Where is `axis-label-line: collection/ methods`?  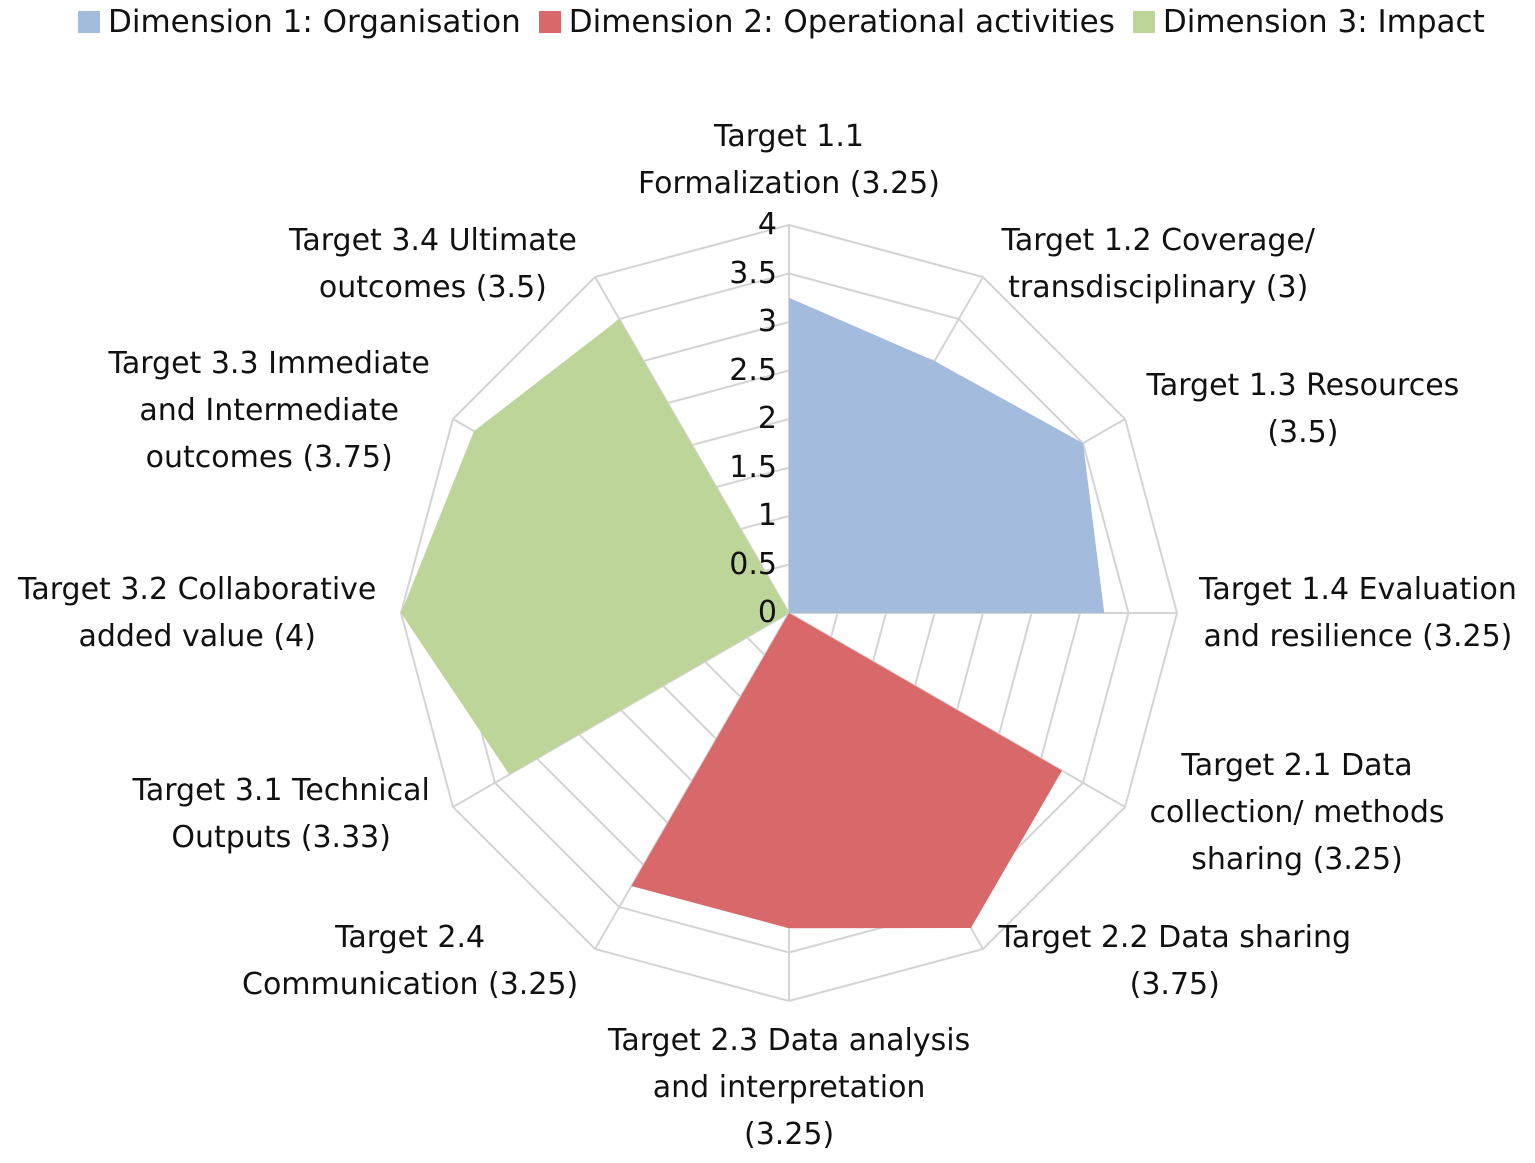
axis-label-line: collection/ methods is located at coordinates (1297, 812).